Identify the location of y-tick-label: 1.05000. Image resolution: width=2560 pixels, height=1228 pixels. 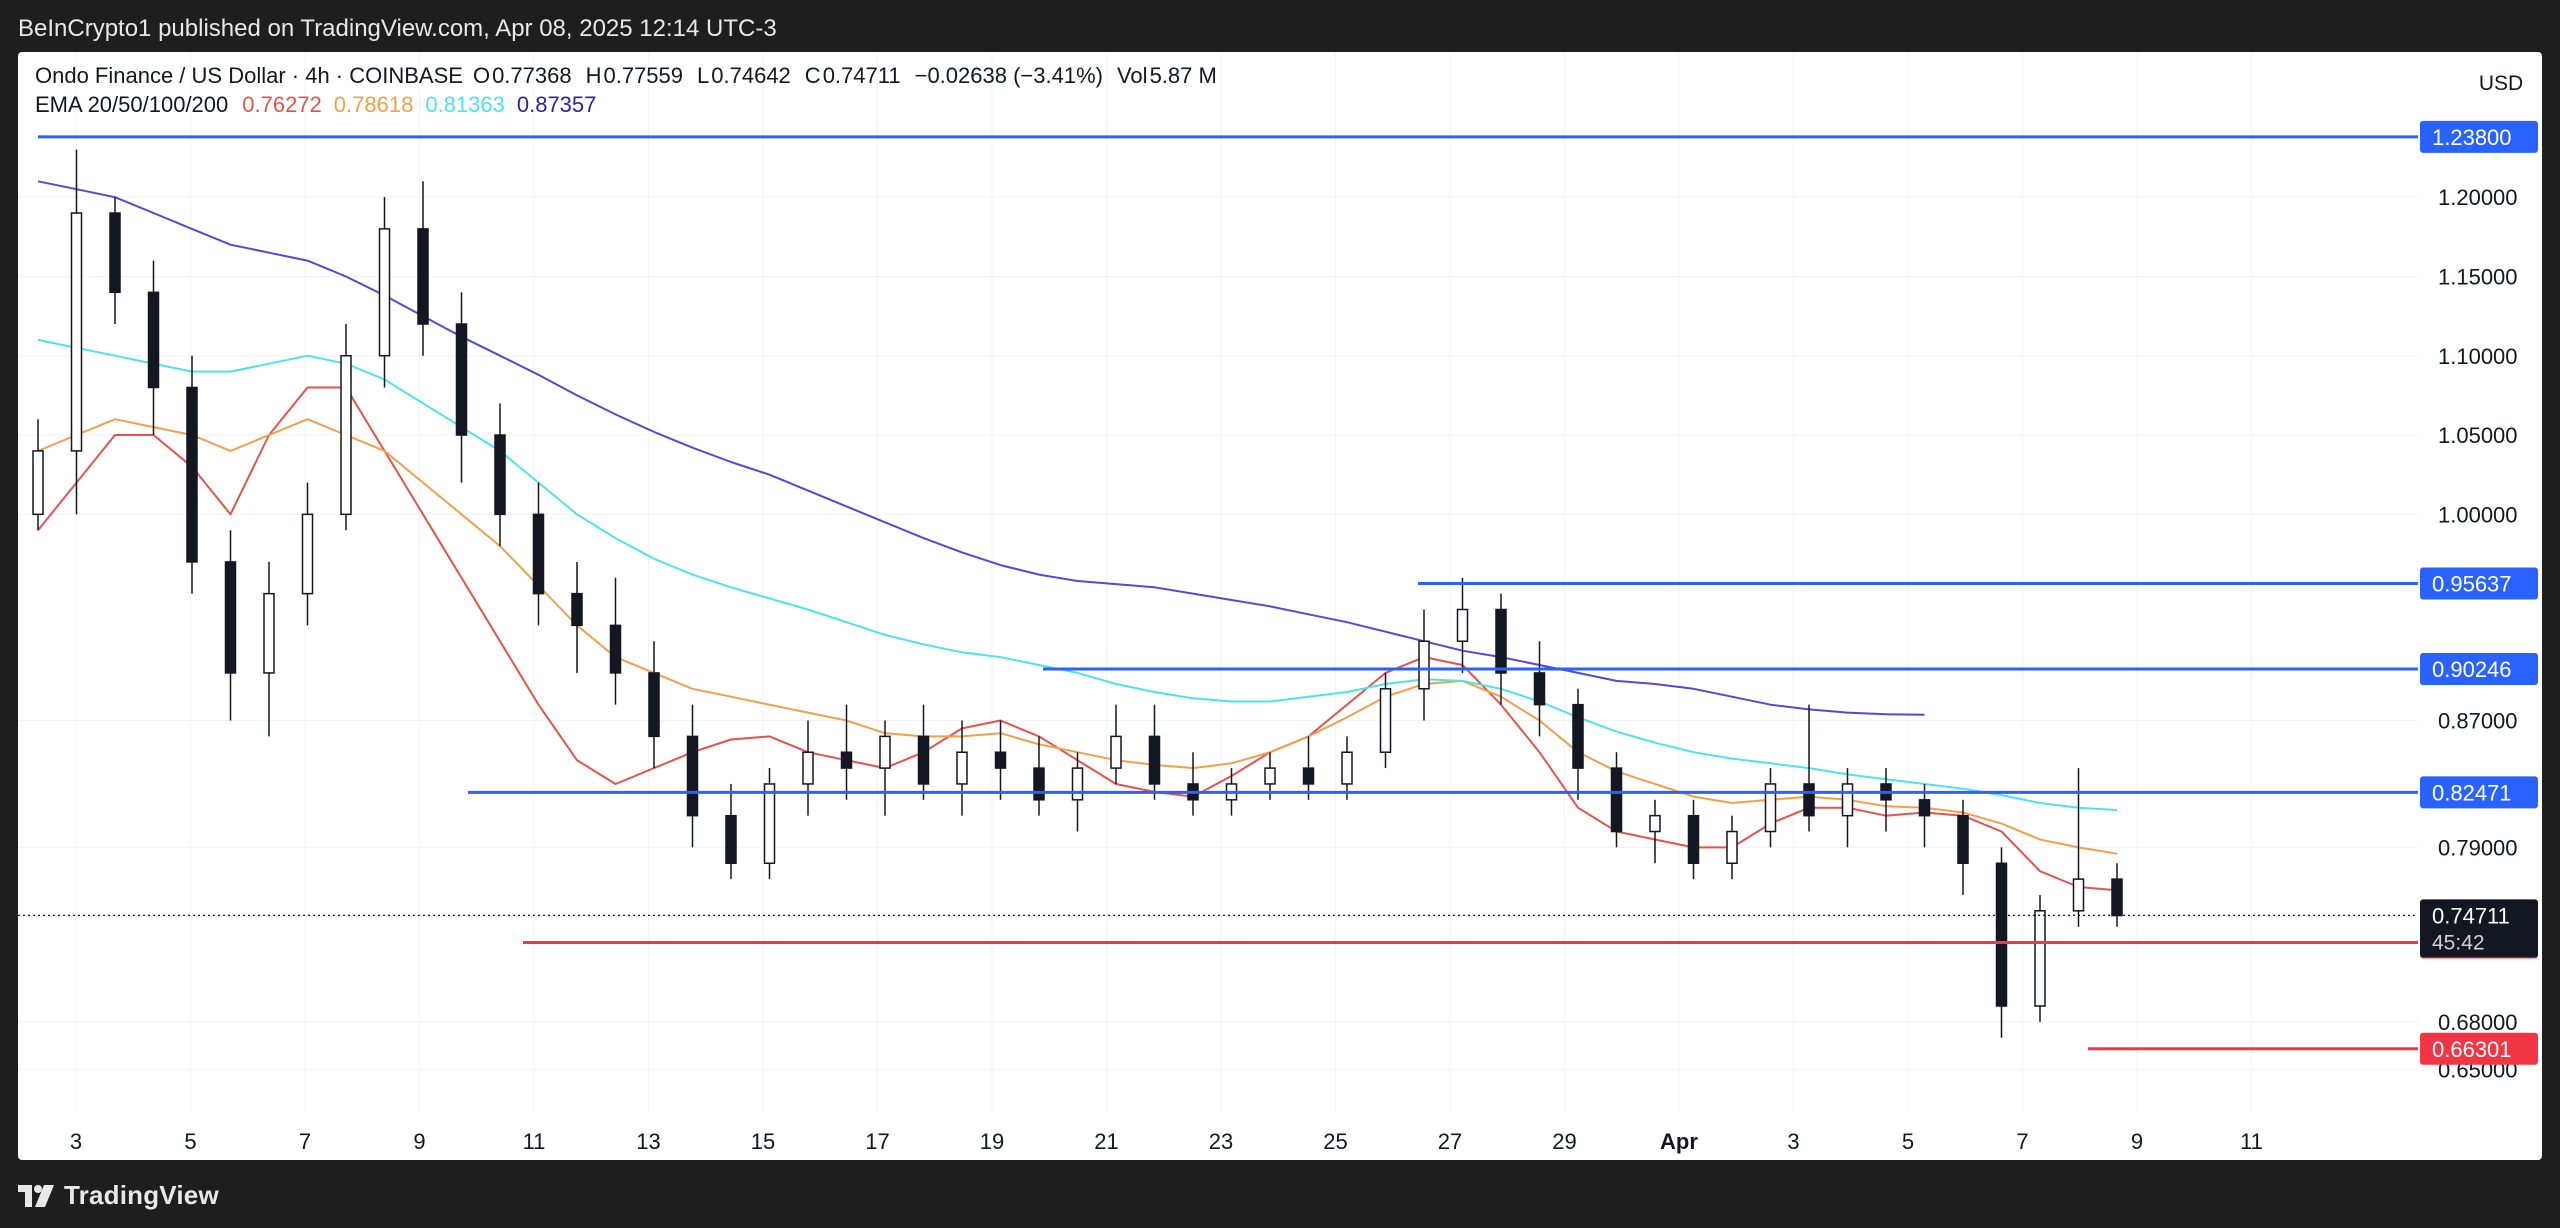
(2478, 435).